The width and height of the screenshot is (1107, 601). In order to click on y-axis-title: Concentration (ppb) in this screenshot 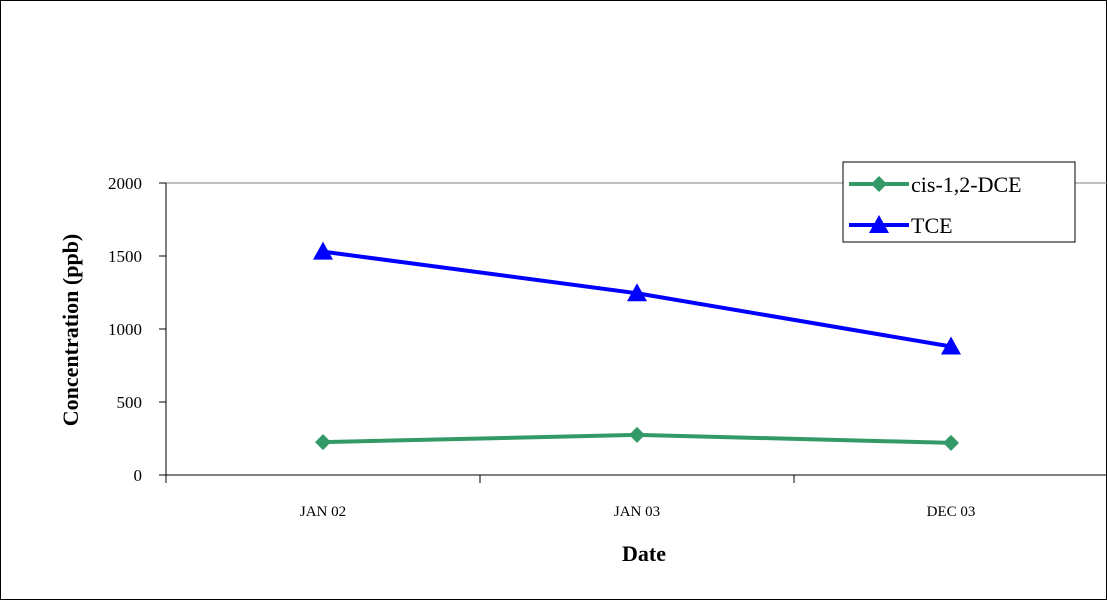, I will do `click(70, 330)`.